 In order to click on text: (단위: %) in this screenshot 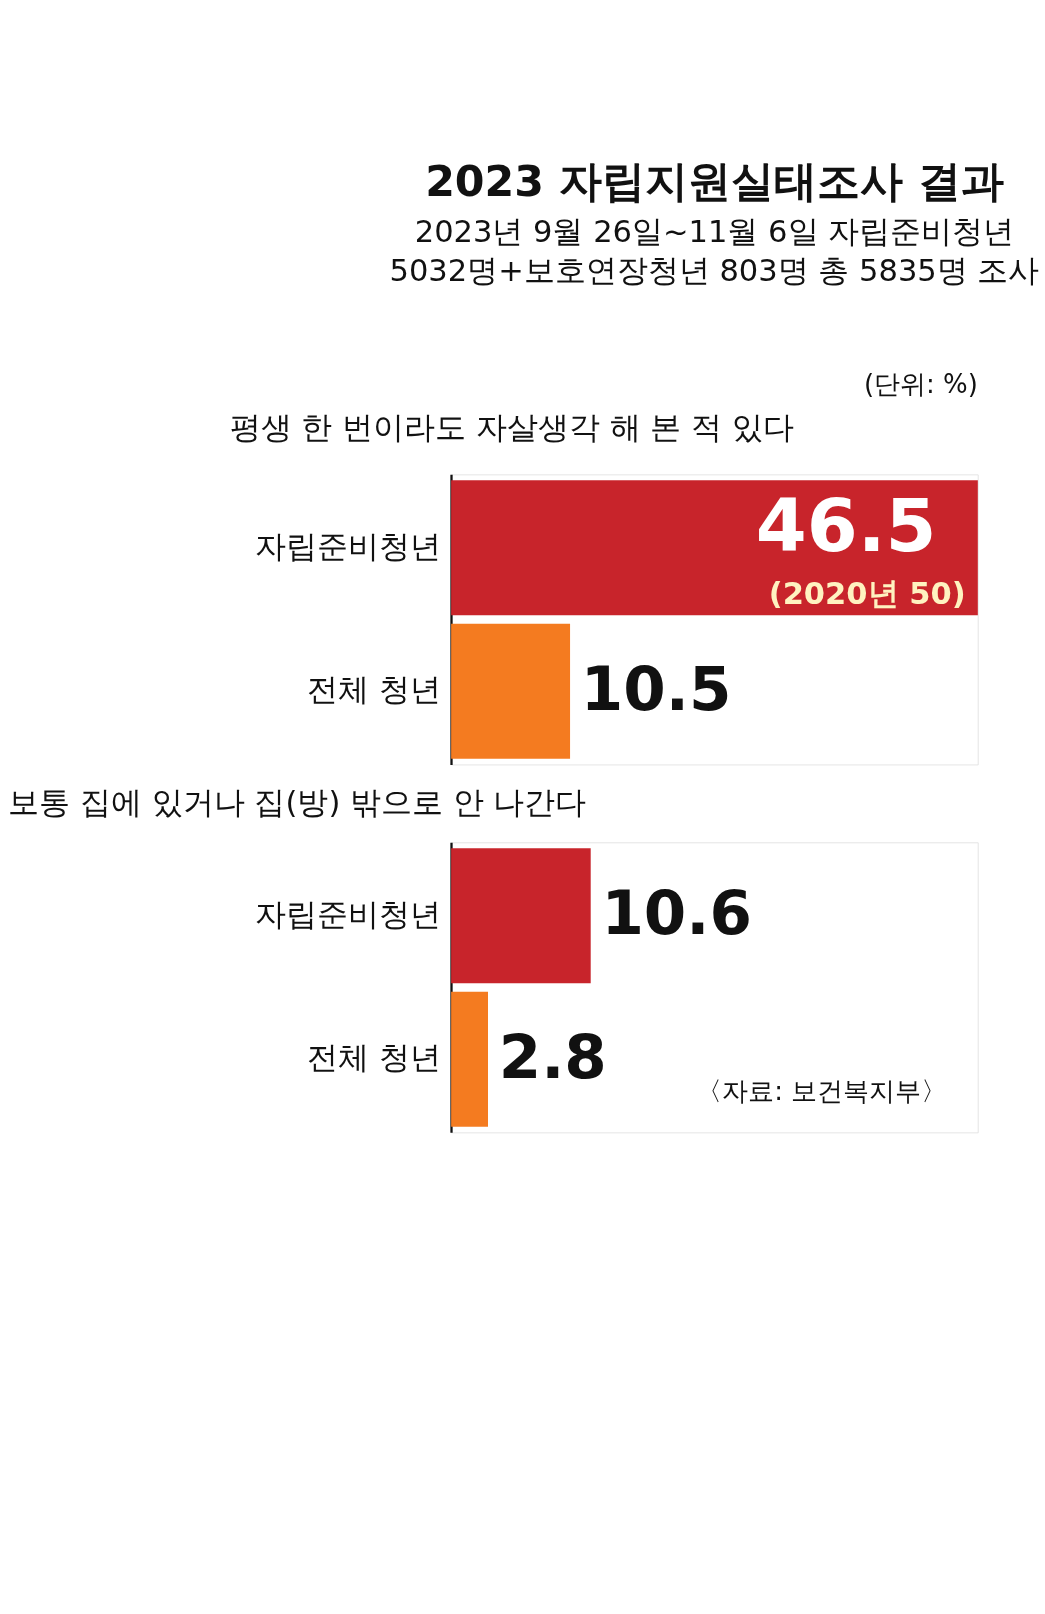, I will do `click(920, 383)`.